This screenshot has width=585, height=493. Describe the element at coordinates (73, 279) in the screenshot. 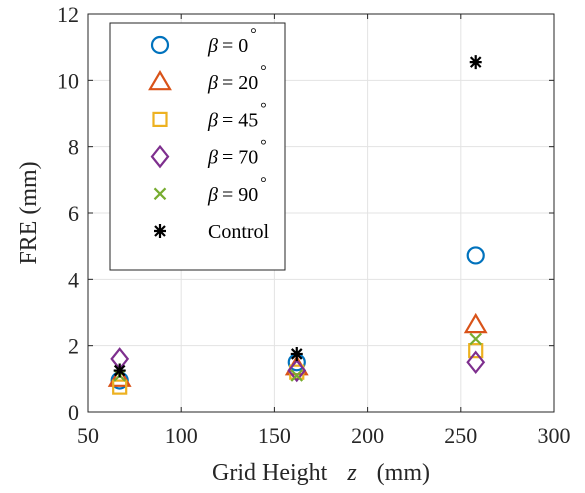

I see `y-tick-label: 4` at that location.